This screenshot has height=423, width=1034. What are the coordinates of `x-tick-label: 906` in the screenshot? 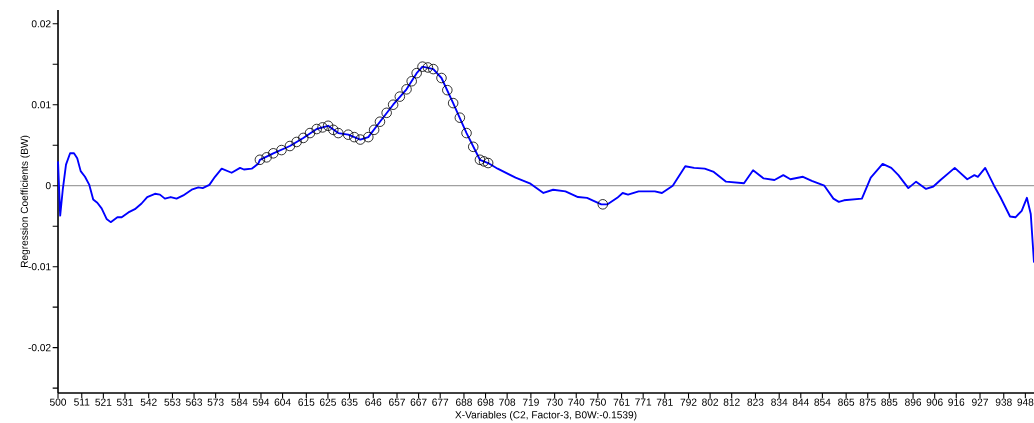 It's located at (934, 402).